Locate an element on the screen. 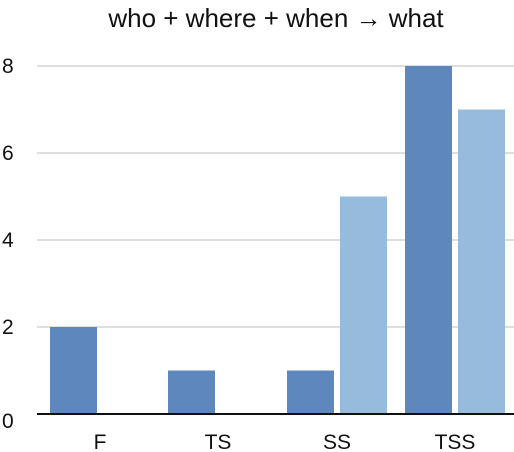 This screenshot has width=514, height=452. x-tick-label-f: F is located at coordinates (100, 441).